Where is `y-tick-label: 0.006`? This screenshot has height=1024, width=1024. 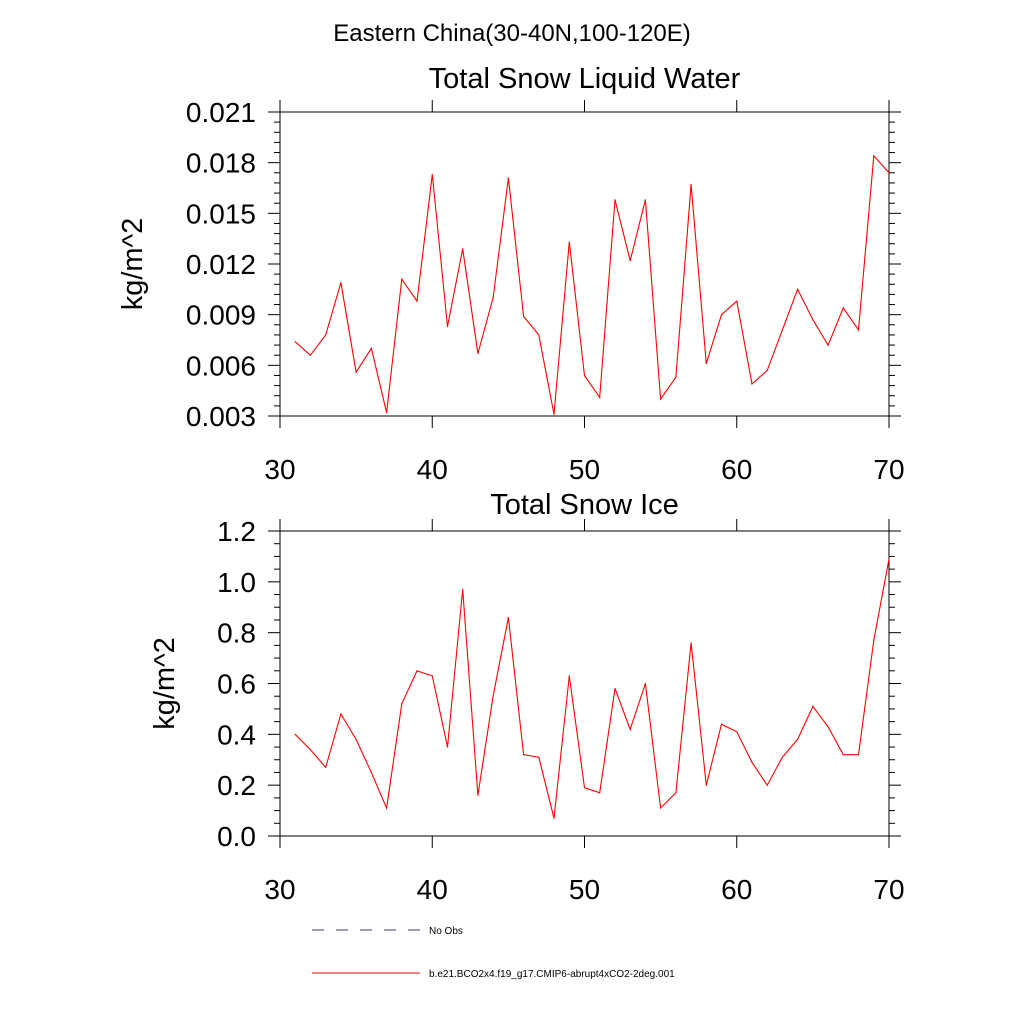 y-tick-label: 0.006 is located at coordinates (221, 365).